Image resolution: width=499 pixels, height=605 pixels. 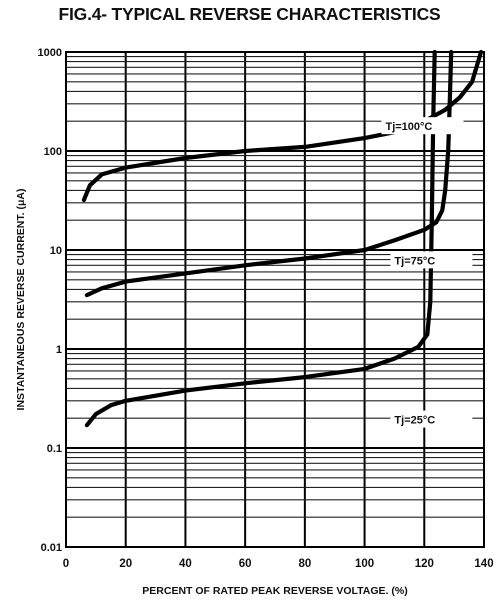 I want to click on curve-label: Tj=75°C, so click(x=414, y=261).